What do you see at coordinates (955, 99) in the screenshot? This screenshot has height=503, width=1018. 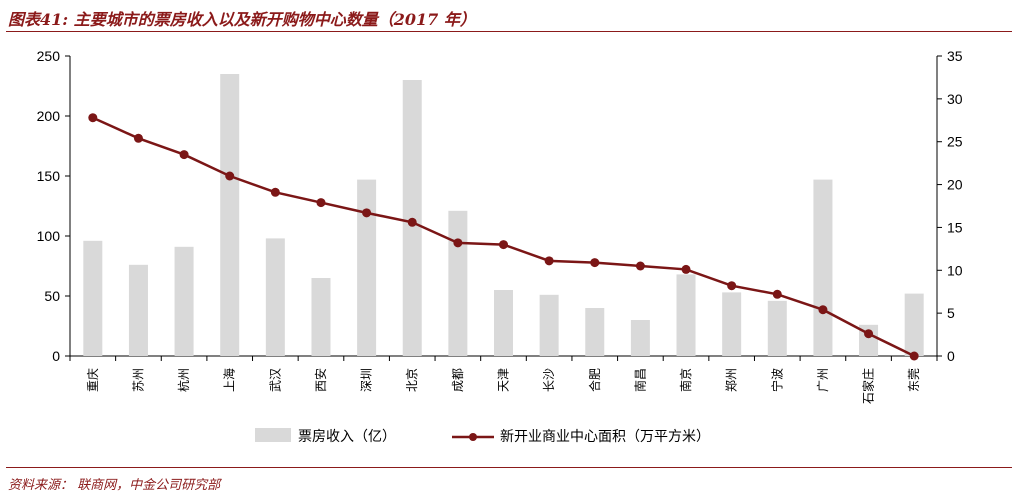 I see `y-right-tick-label: 30` at bounding box center [955, 99].